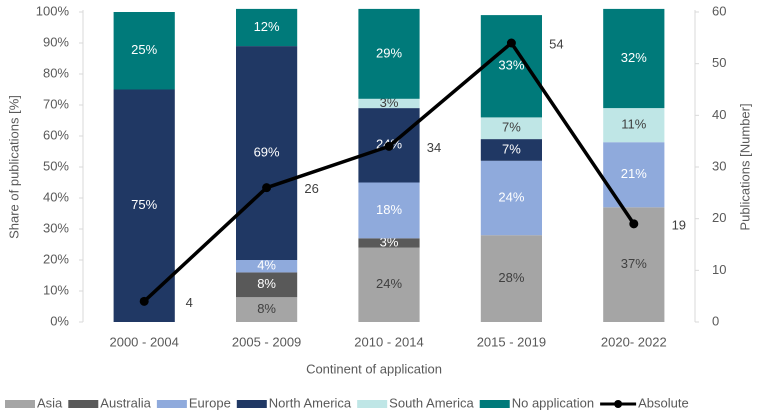  What do you see at coordinates (634, 263) in the screenshot?
I see `data-label: 37%` at bounding box center [634, 263].